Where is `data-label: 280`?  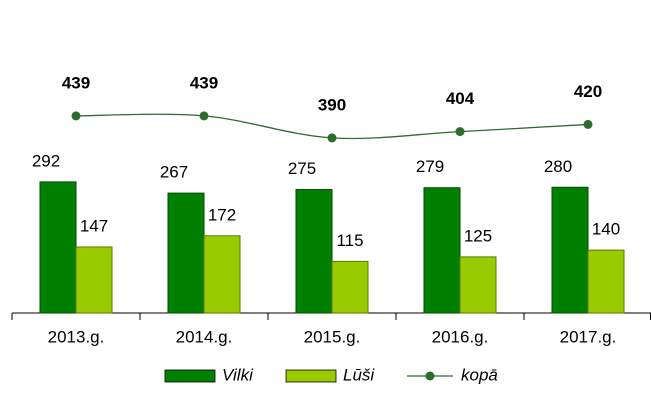
data-label: 280 is located at coordinates (558, 166).